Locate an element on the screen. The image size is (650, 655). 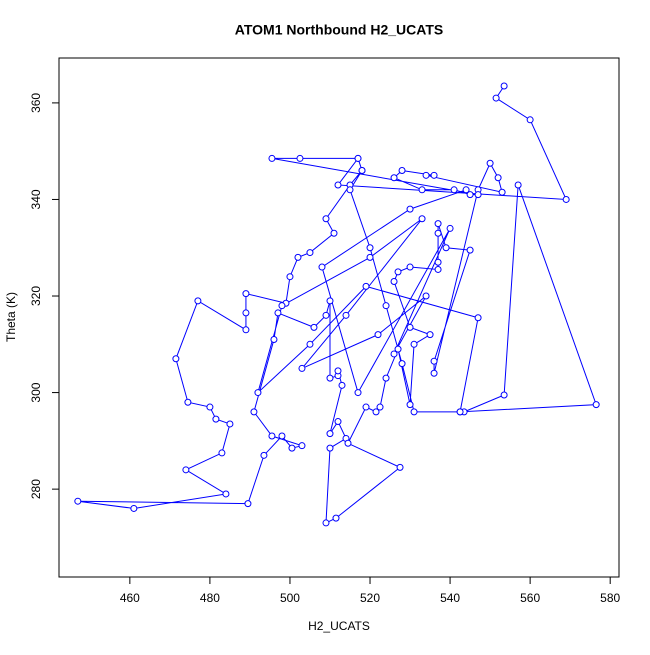
x-tick-label: 480 is located at coordinates (210, 598).